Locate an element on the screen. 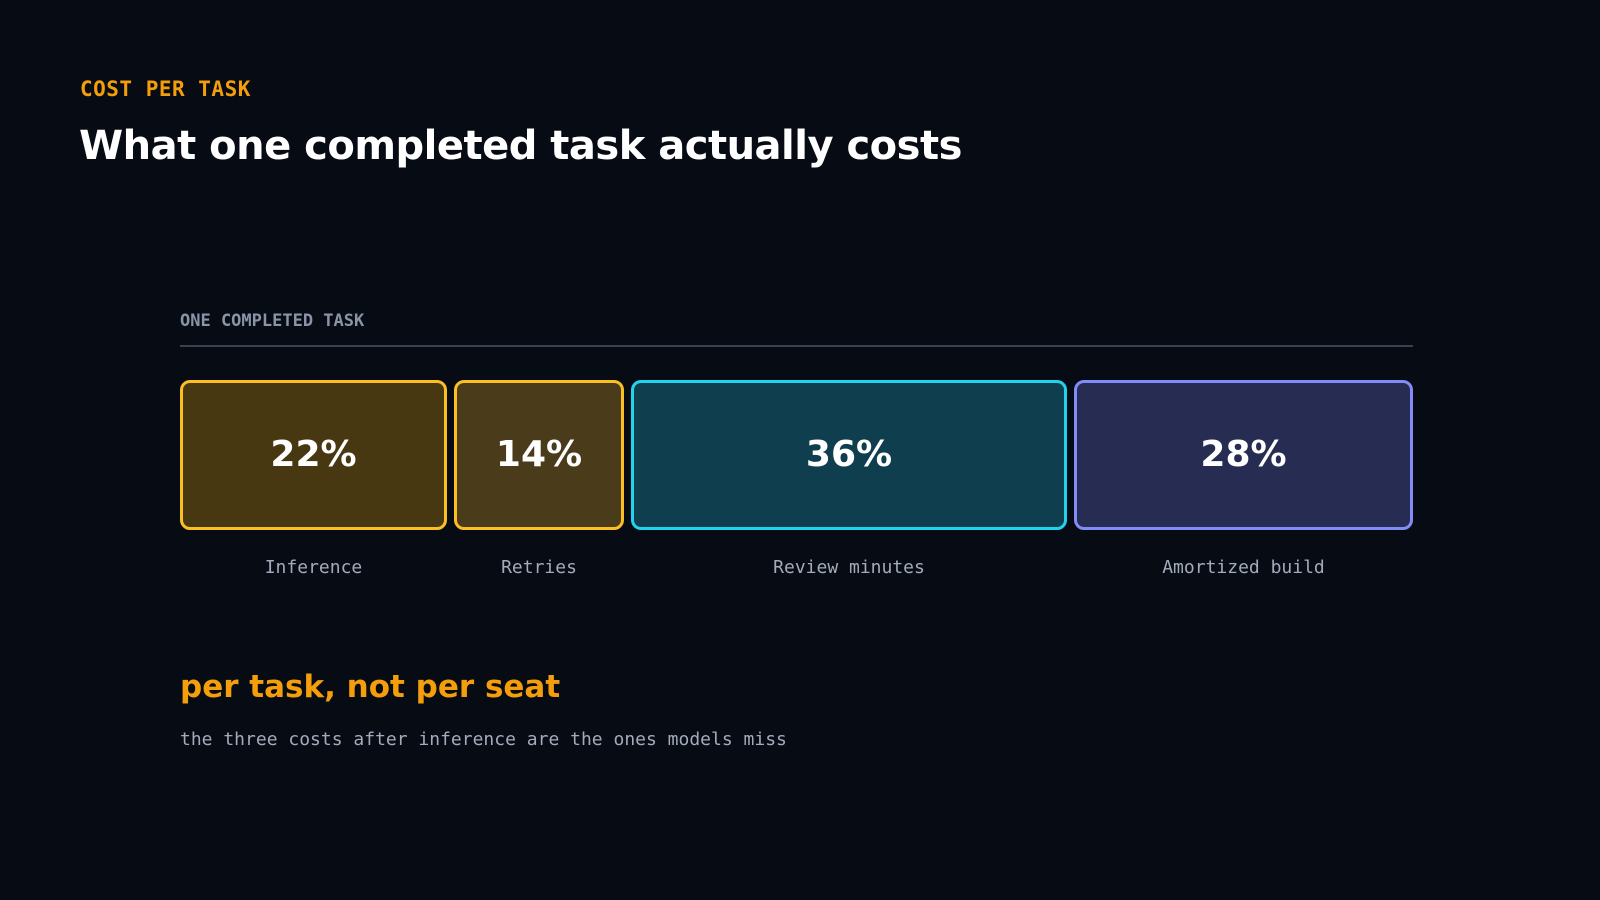 The height and width of the screenshot is (900, 1600). category-label-inference: Inference is located at coordinates (313, 567).